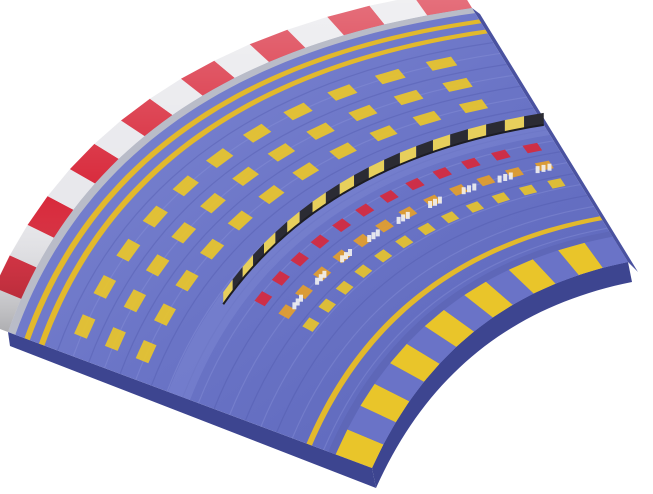  What do you see at coordinates (555, 140) in the screenshot?
I see `track-side-back` at bounding box center [555, 140].